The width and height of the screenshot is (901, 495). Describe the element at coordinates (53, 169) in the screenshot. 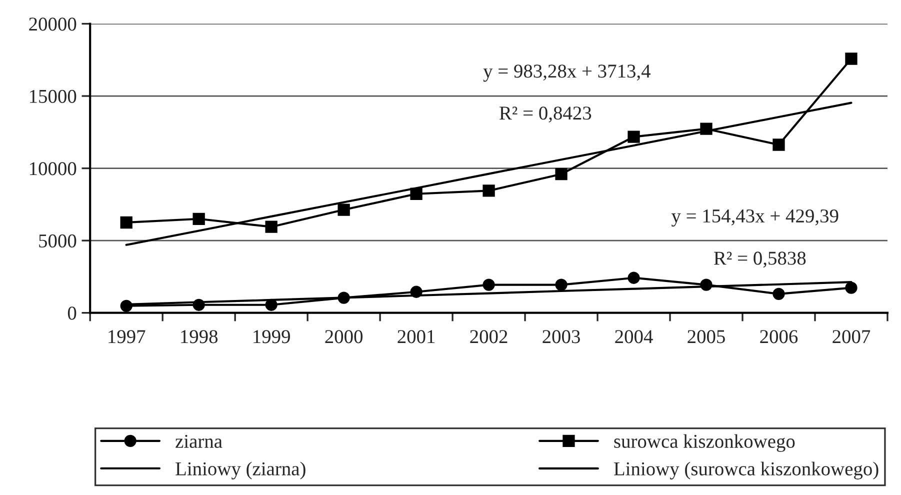

I see `y-tick-label: 10000` at that location.